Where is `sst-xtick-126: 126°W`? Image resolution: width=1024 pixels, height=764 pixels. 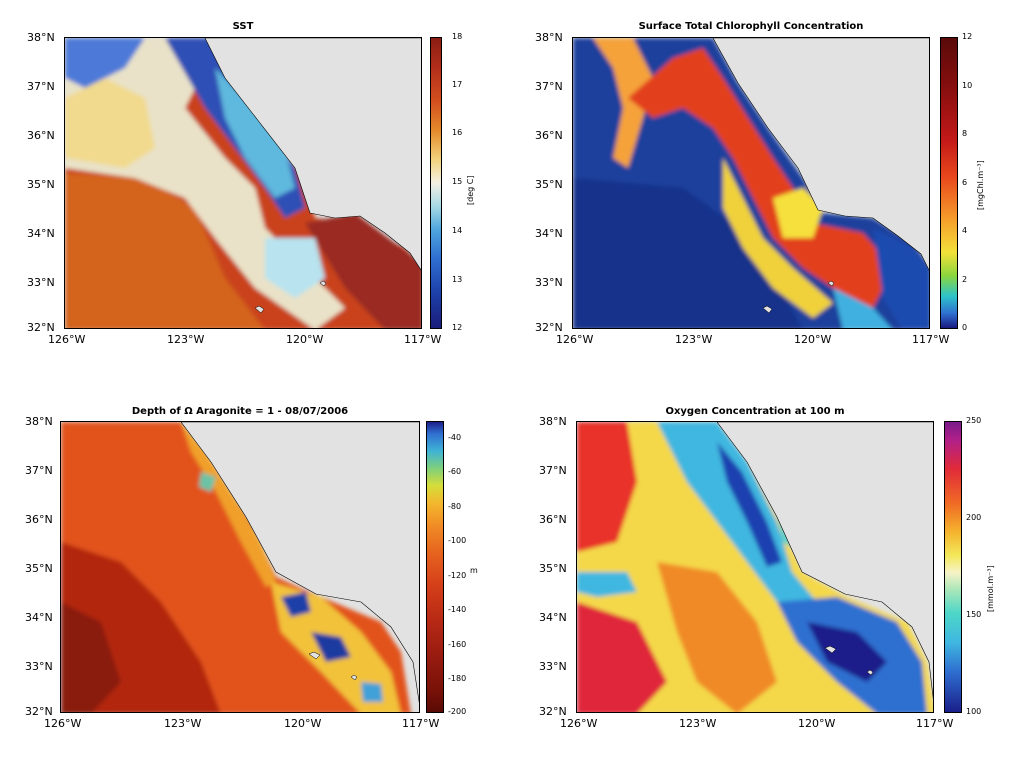
sst-xtick-126: 126°W is located at coordinates (67, 339).